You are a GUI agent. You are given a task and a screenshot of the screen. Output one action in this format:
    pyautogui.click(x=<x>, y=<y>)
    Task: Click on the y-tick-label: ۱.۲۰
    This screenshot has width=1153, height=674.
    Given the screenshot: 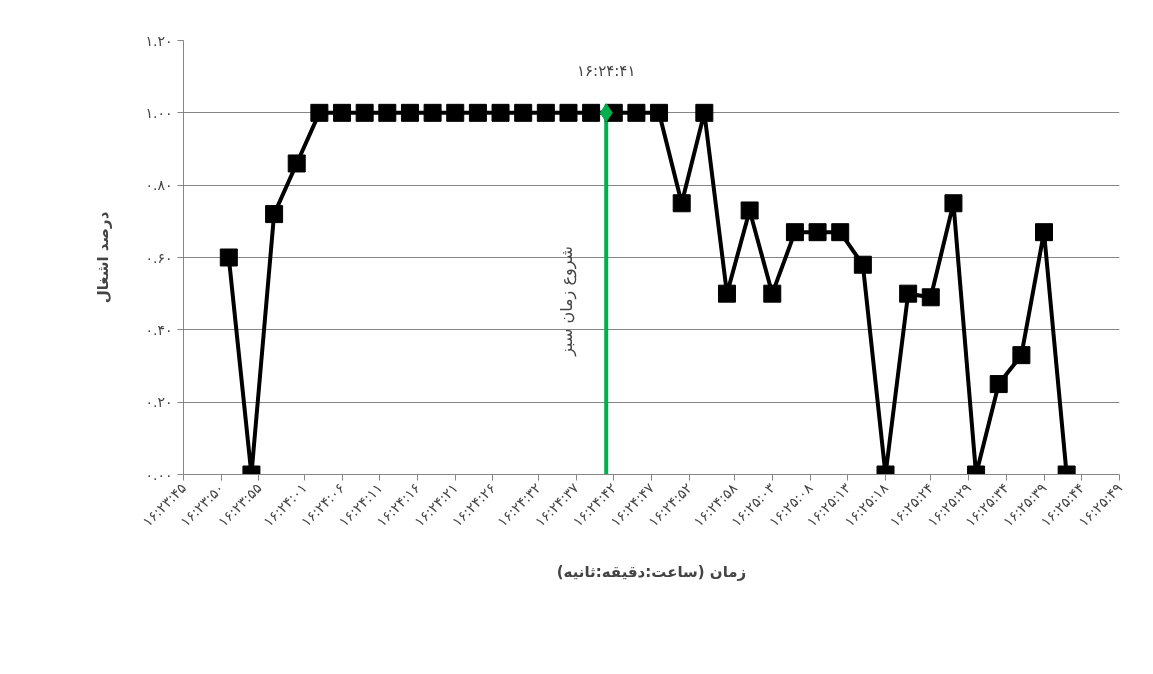 What is the action you would take?
    pyautogui.click(x=159, y=40)
    